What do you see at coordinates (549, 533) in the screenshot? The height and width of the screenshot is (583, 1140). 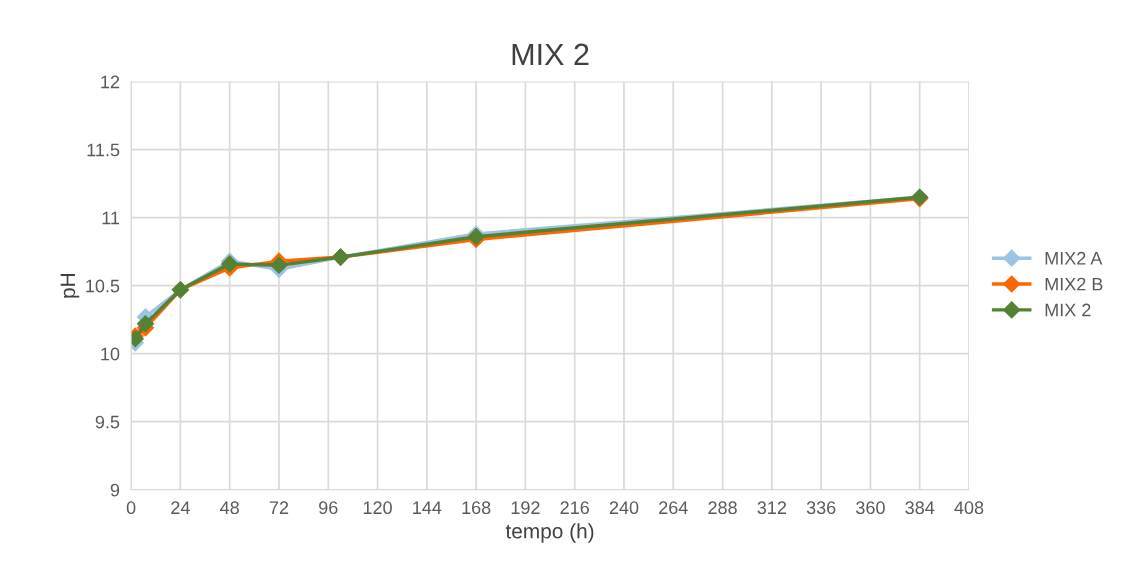 I see `x-axis-title: tempo (h)` at bounding box center [549, 533].